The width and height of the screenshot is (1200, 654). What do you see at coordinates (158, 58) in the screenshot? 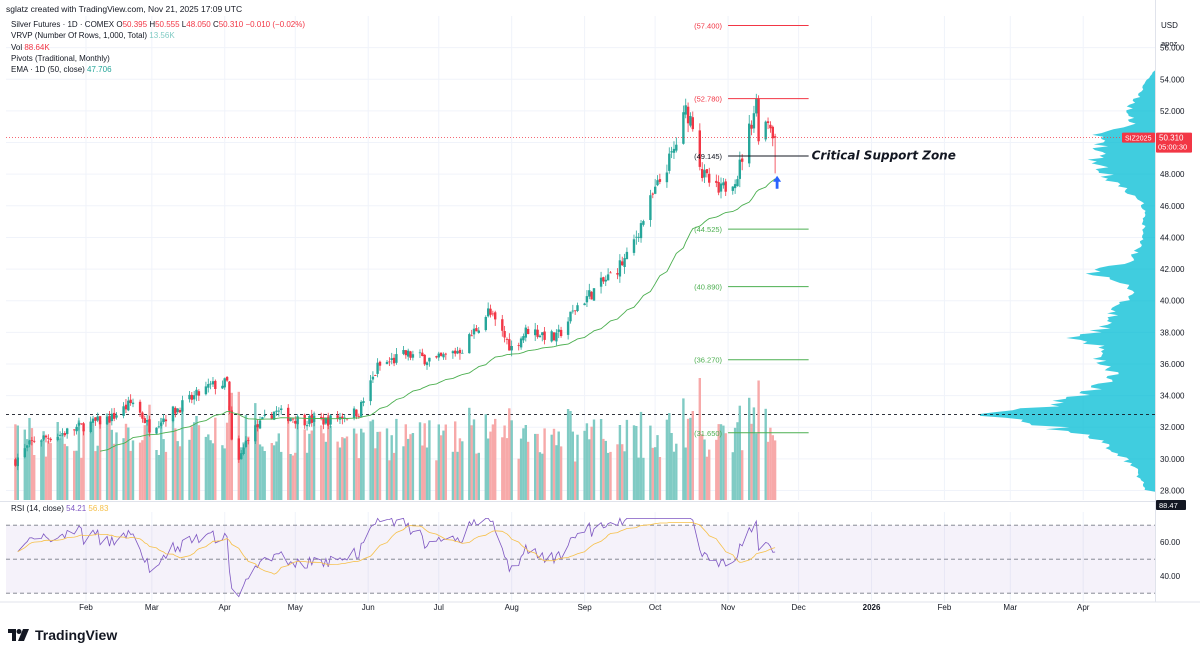
I see `legend-pivots-row: Pivots (Traditional, Monthly)` at bounding box center [158, 58].